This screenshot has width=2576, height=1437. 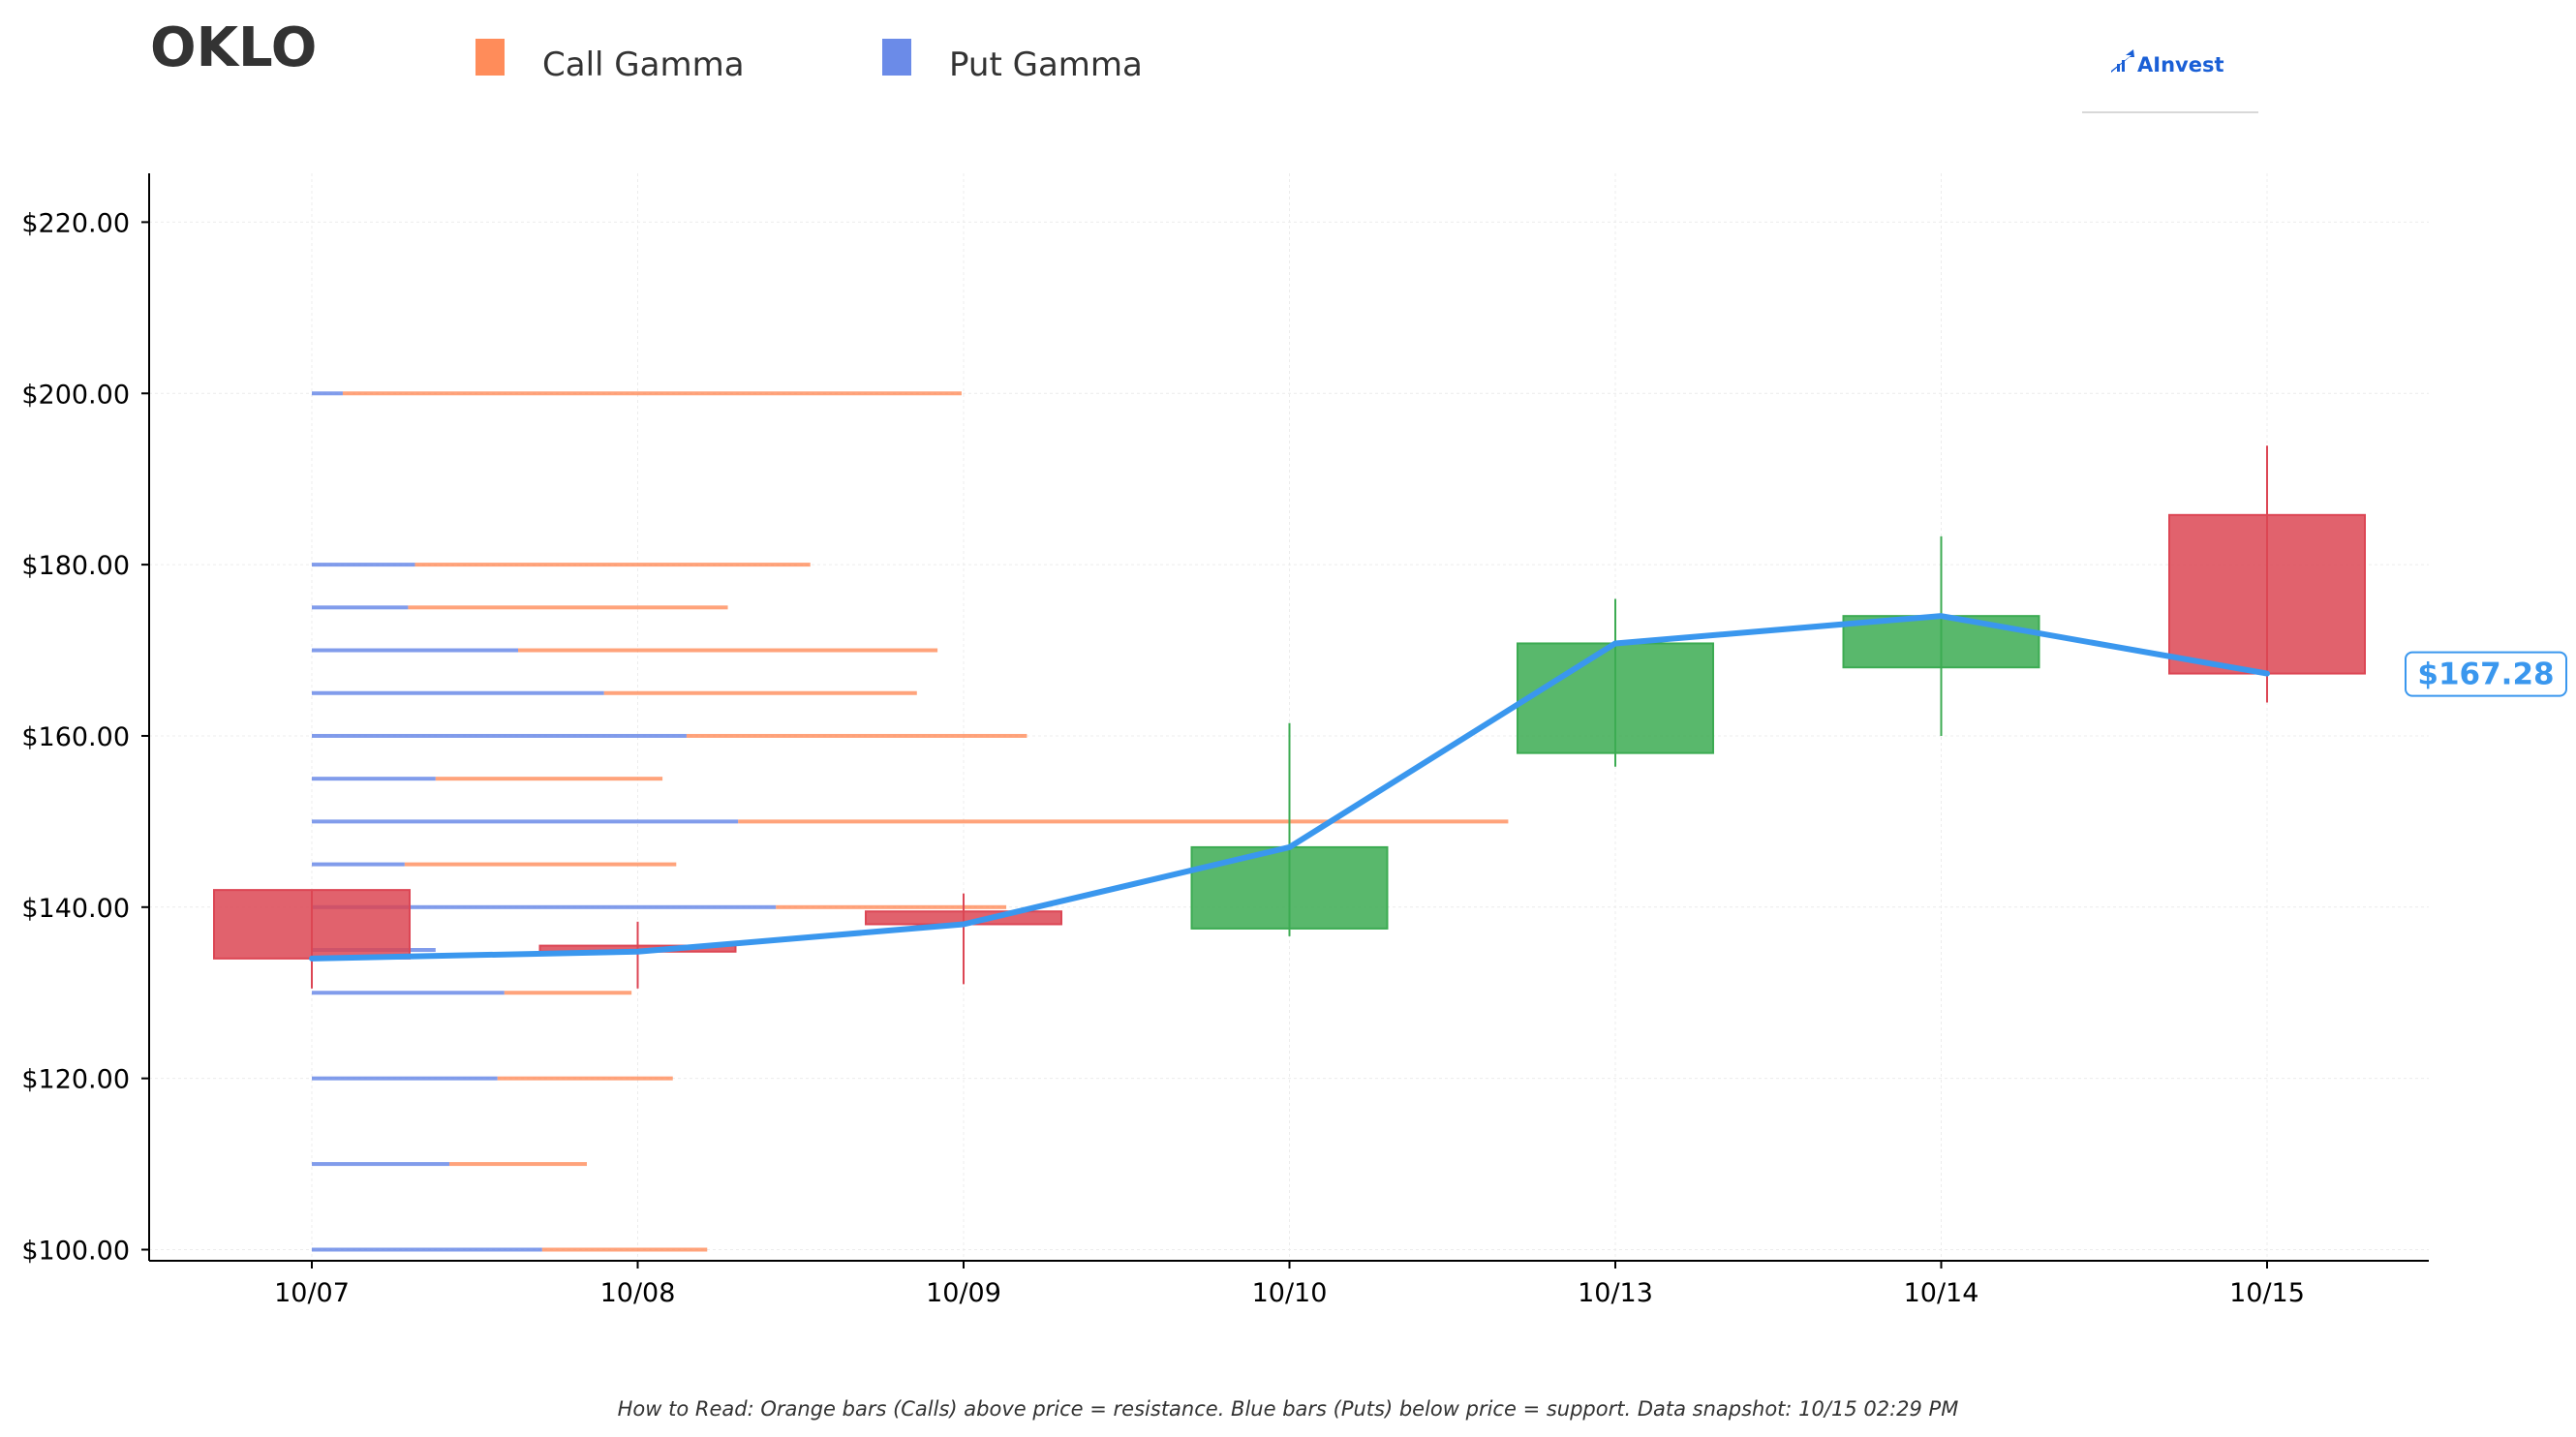 I want to click on x-ticks: 10/07 10/08 10/09 10/10 10/13 10/14 10/15, so click(x=1289, y=1285).